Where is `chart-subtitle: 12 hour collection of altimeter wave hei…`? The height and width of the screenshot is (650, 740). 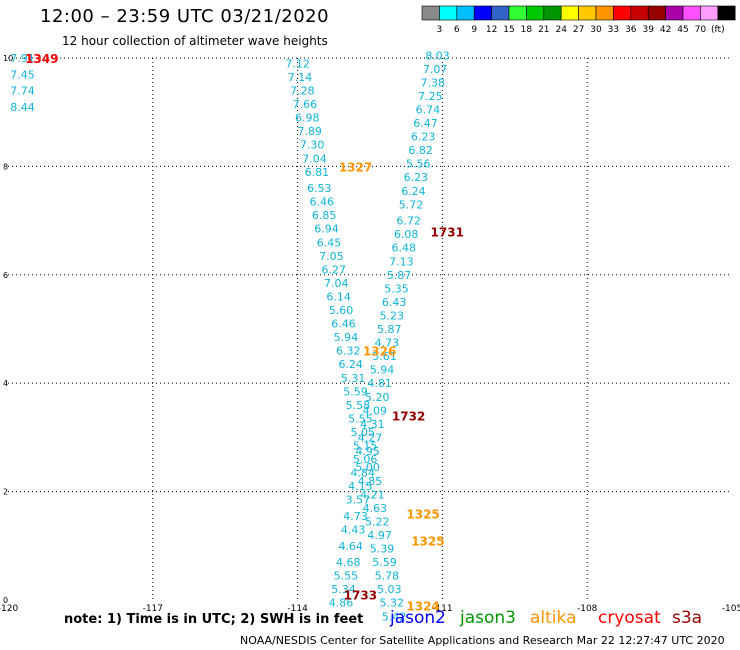
chart-subtitle: 12 hour collection of altimeter wave hei… is located at coordinates (195, 41).